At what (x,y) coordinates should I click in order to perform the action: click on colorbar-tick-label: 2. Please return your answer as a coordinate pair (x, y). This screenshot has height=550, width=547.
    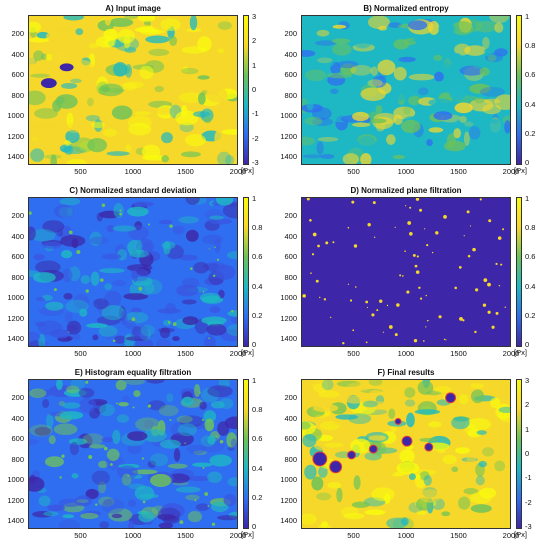
    Looking at the image, I should click on (254, 41).